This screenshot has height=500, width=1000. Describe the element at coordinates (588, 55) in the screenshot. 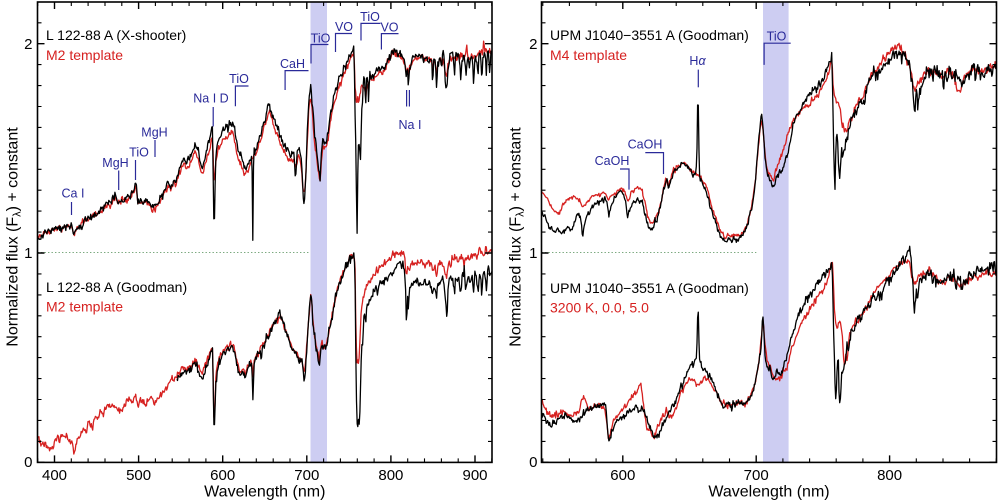

I see `svg-text: M4 template` at that location.